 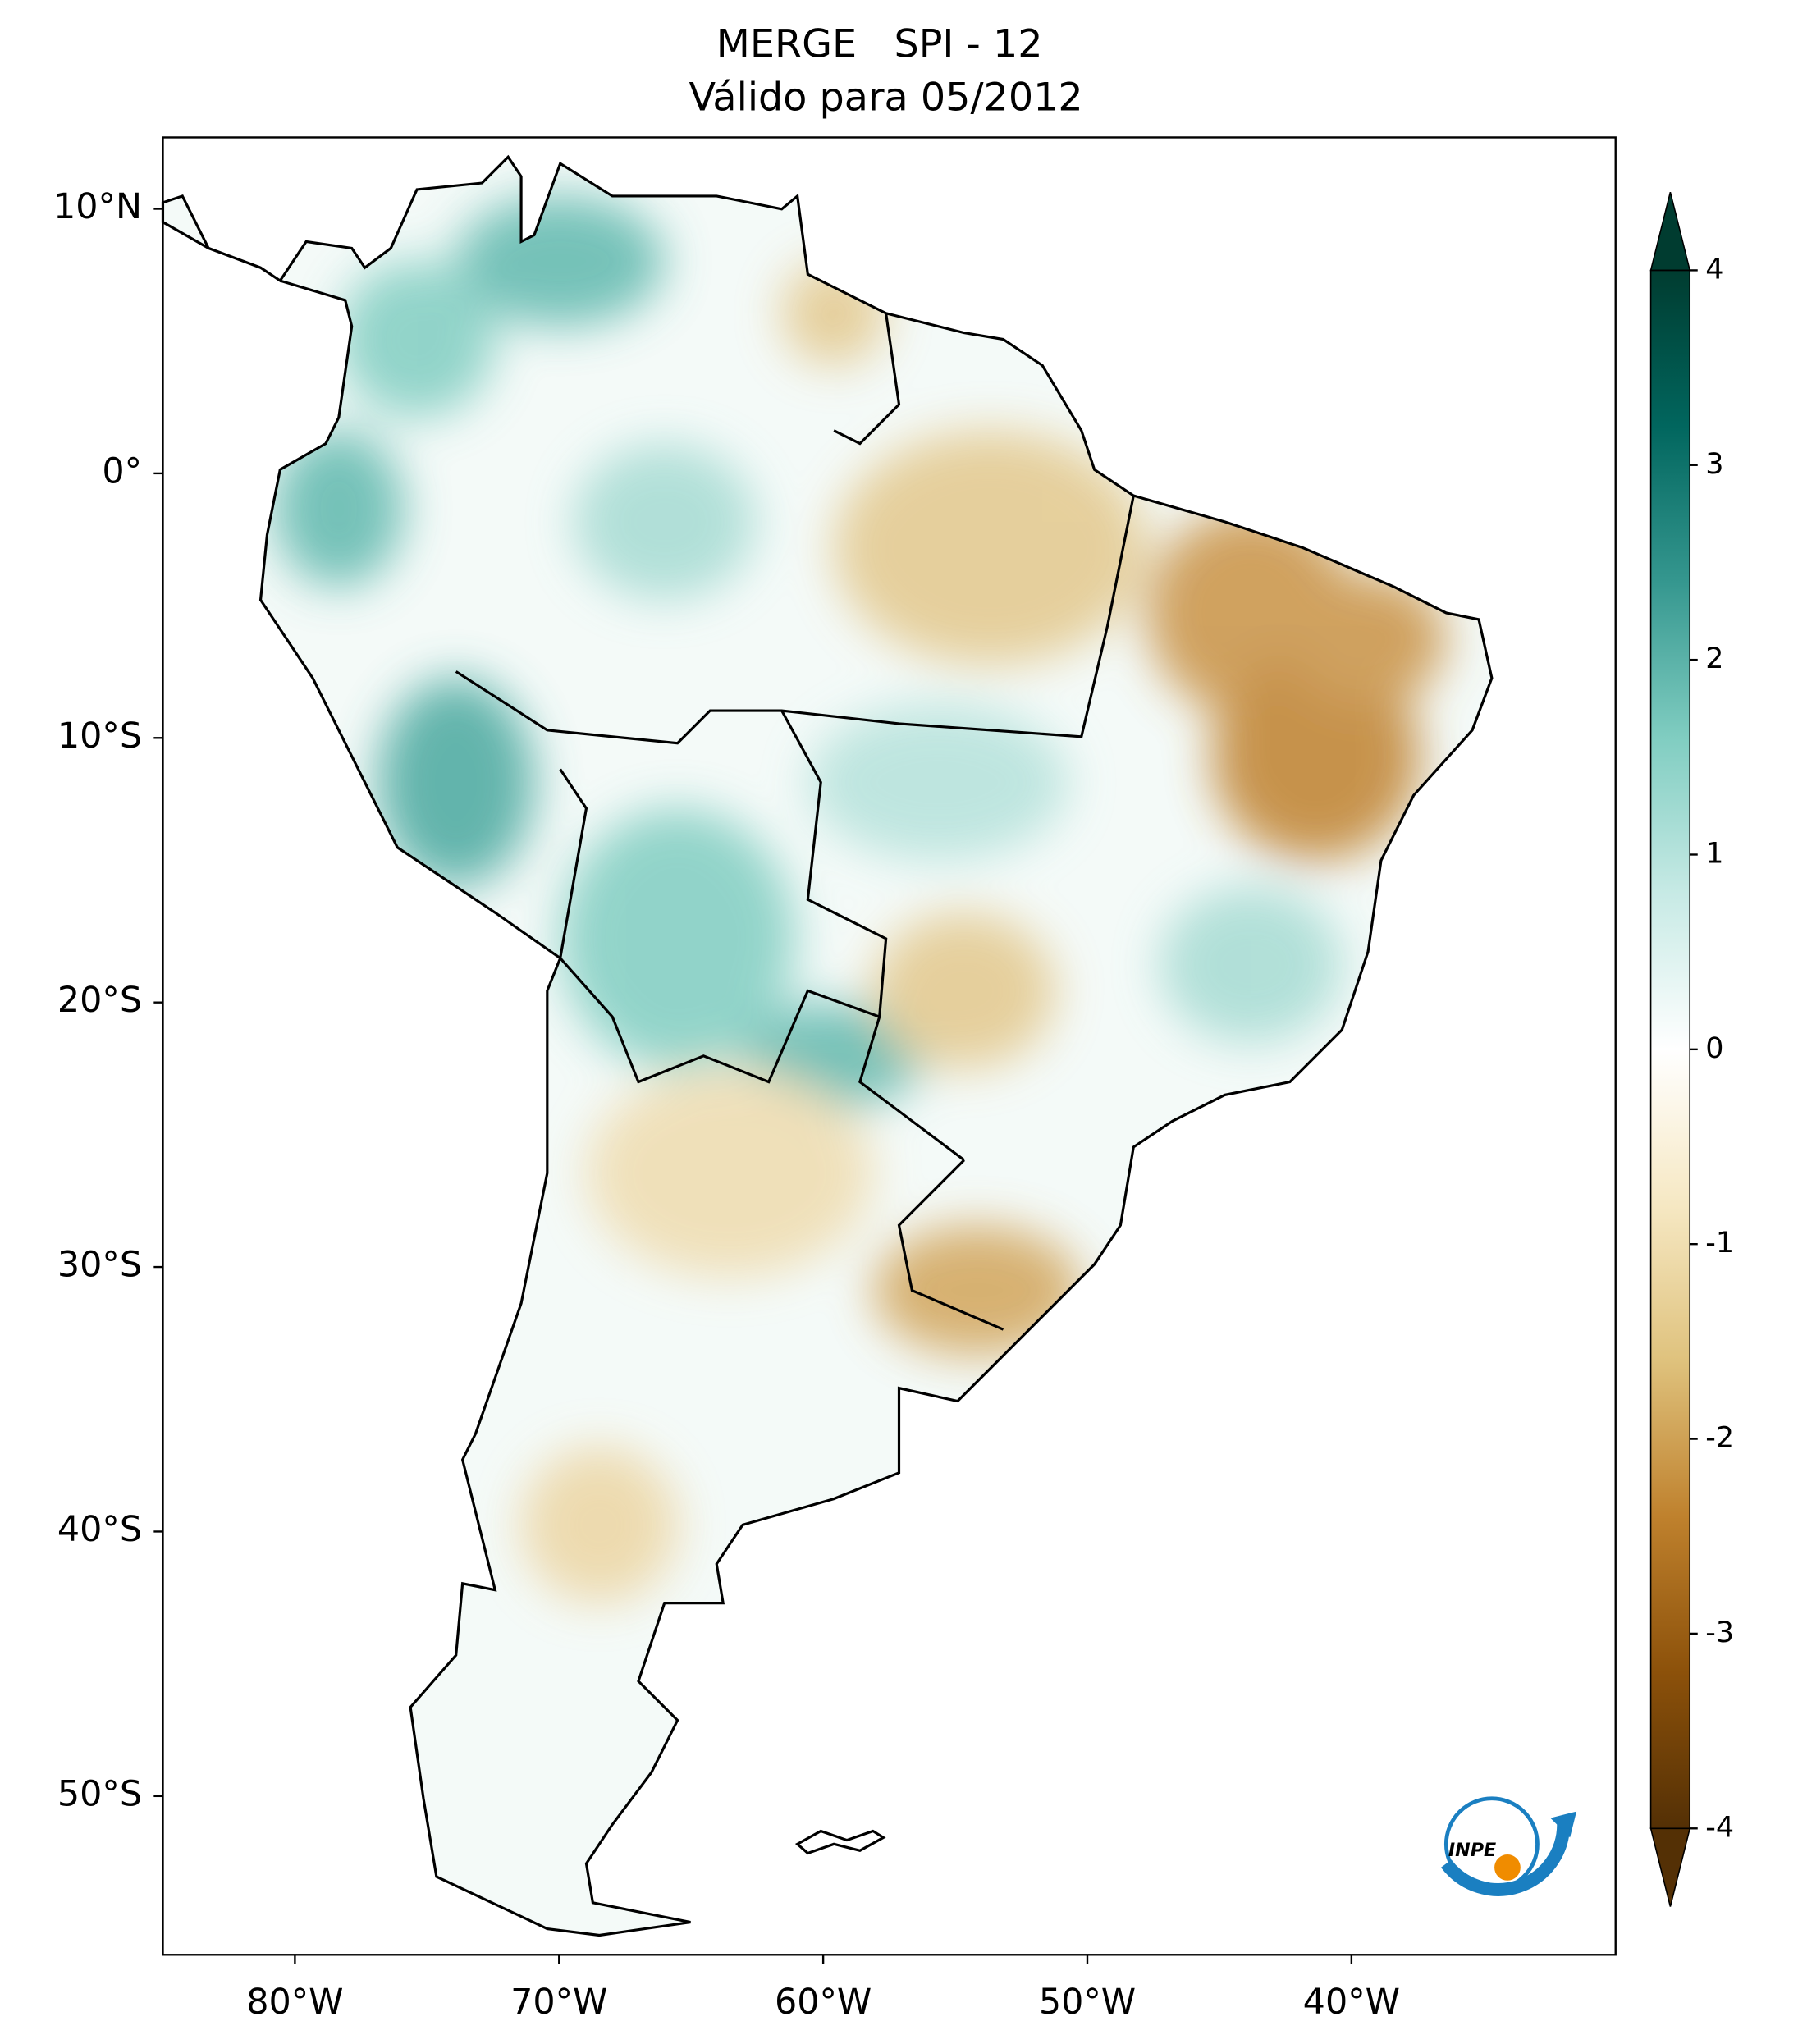 What do you see at coordinates (886, 97) in the screenshot?
I see `subtitle: Válido para 05/2012` at bounding box center [886, 97].